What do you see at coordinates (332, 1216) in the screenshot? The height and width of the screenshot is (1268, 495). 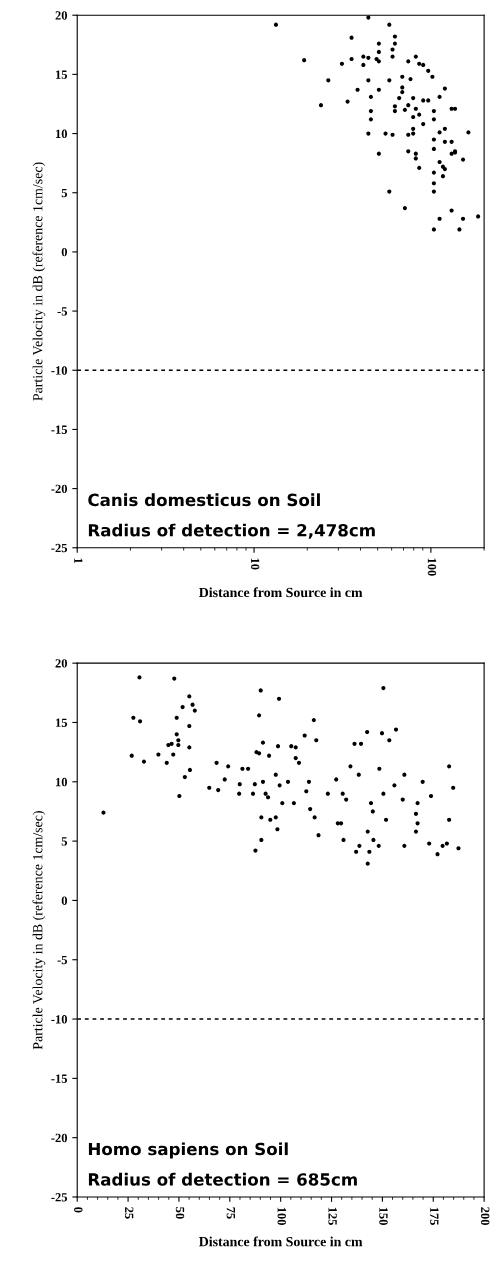 I see `x-tick-label: 125` at bounding box center [332, 1216].